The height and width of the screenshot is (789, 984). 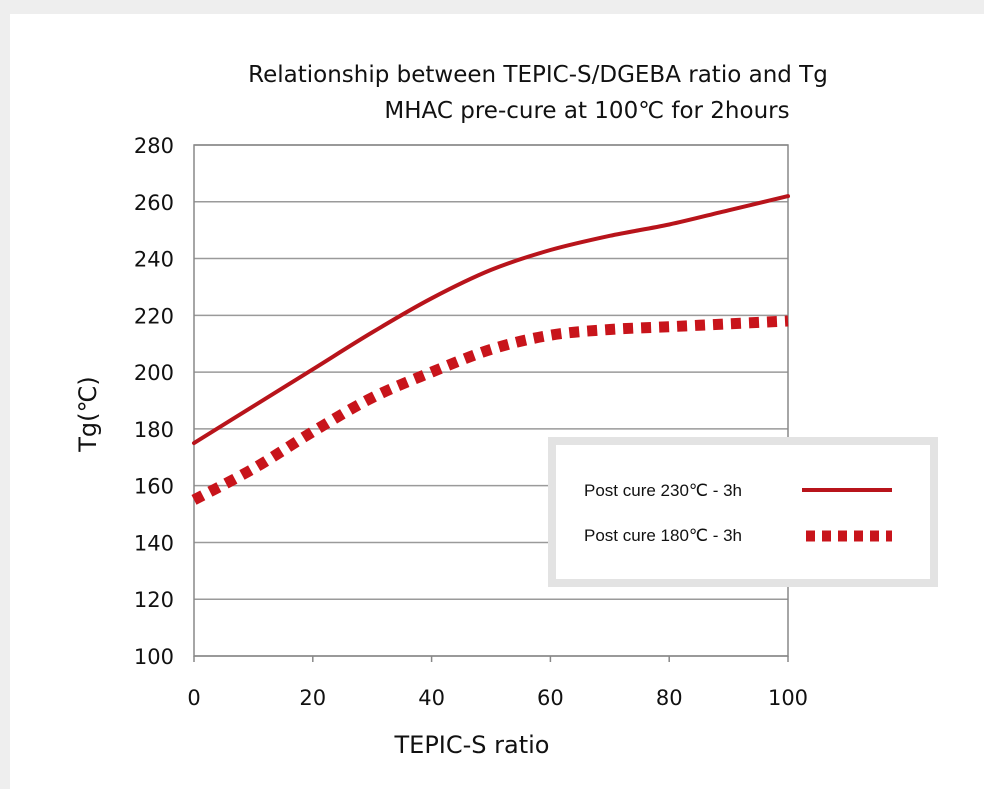 What do you see at coordinates (154, 430) in the screenshot?
I see `y-tick-label-180: 180` at bounding box center [154, 430].